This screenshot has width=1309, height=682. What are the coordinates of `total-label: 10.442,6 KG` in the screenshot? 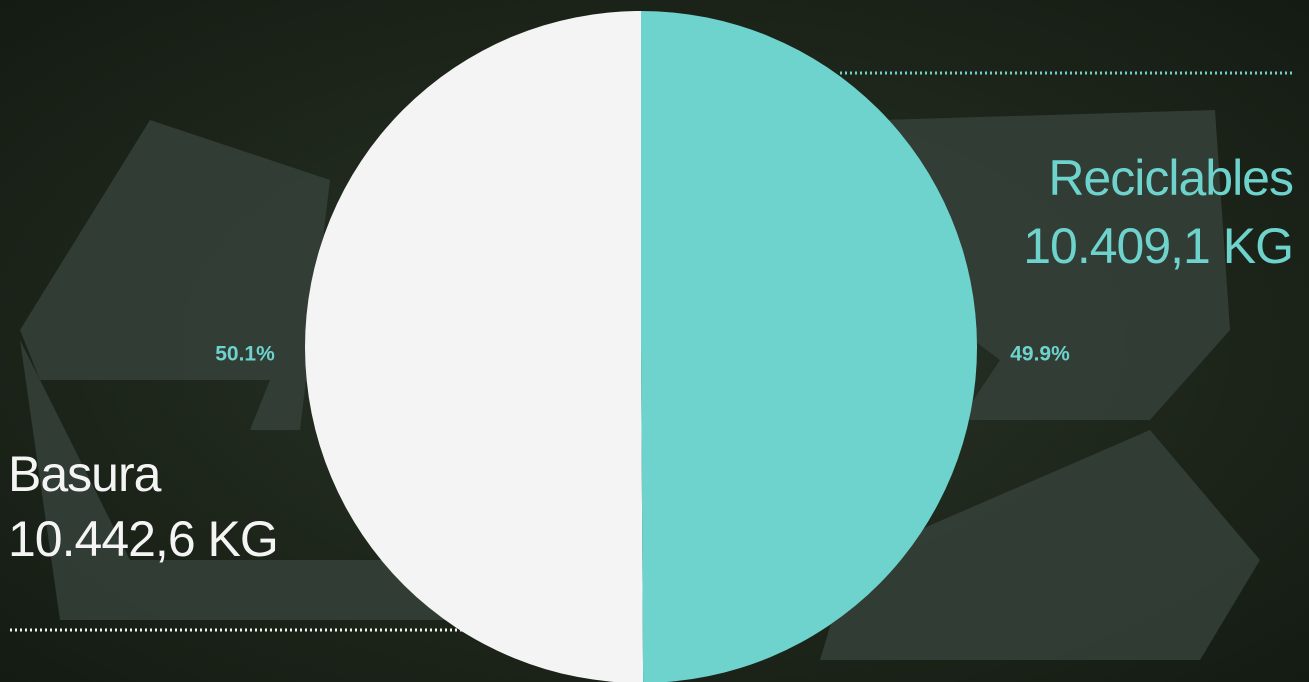 It's located at (143, 539).